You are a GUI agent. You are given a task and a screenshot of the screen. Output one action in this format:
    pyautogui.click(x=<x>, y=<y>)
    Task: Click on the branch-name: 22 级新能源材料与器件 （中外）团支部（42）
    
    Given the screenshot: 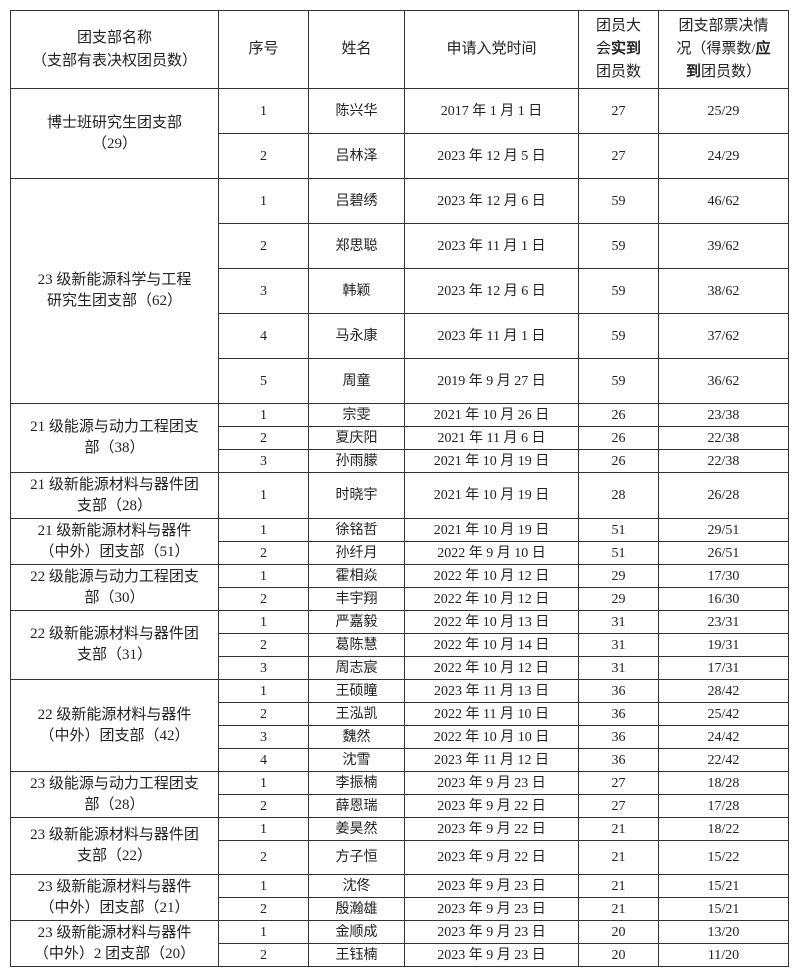 What is the action you would take?
    pyautogui.click(x=114, y=725)
    